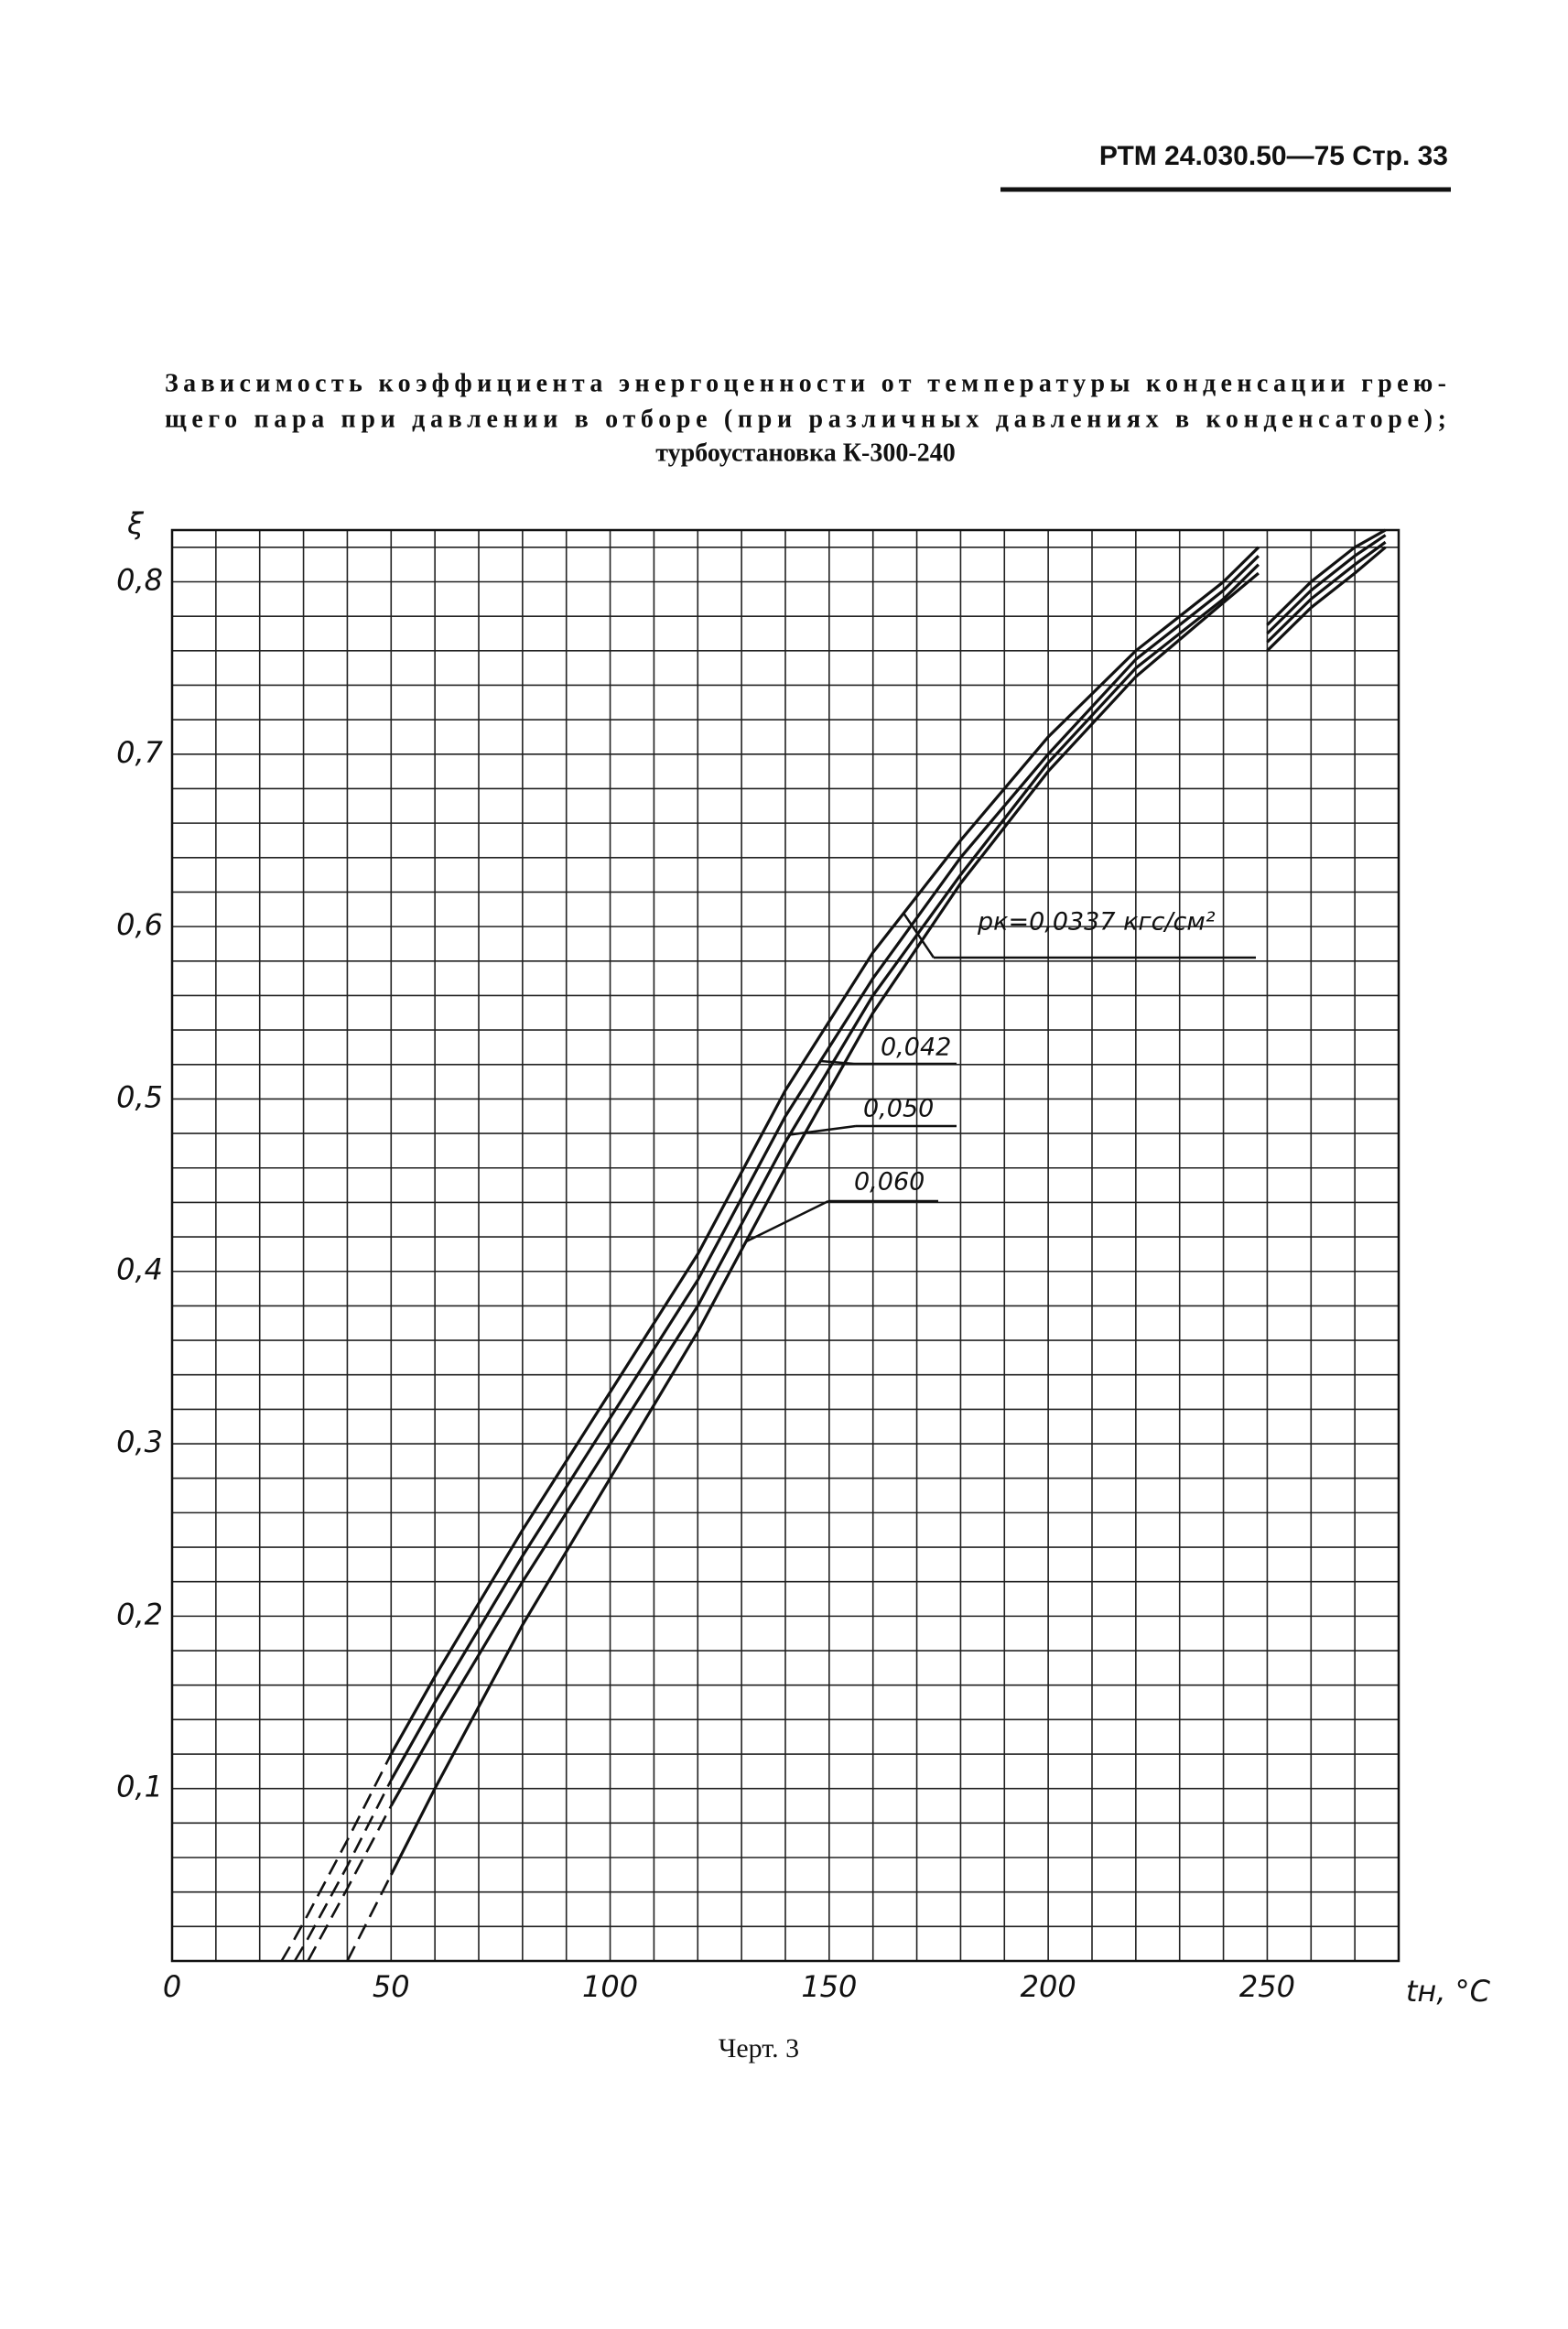 The image size is (1568, 2329). Describe the element at coordinates (140, 752) in the screenshot. I see `y-tick-label: 0,7` at that location.